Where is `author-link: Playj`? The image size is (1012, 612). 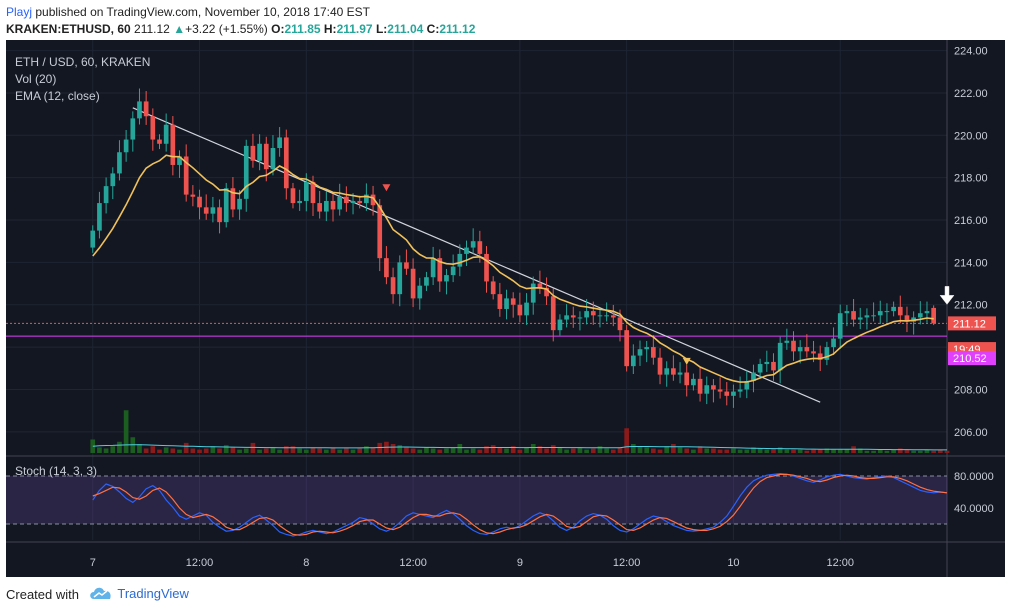
author-link: Playj is located at coordinates (19, 12).